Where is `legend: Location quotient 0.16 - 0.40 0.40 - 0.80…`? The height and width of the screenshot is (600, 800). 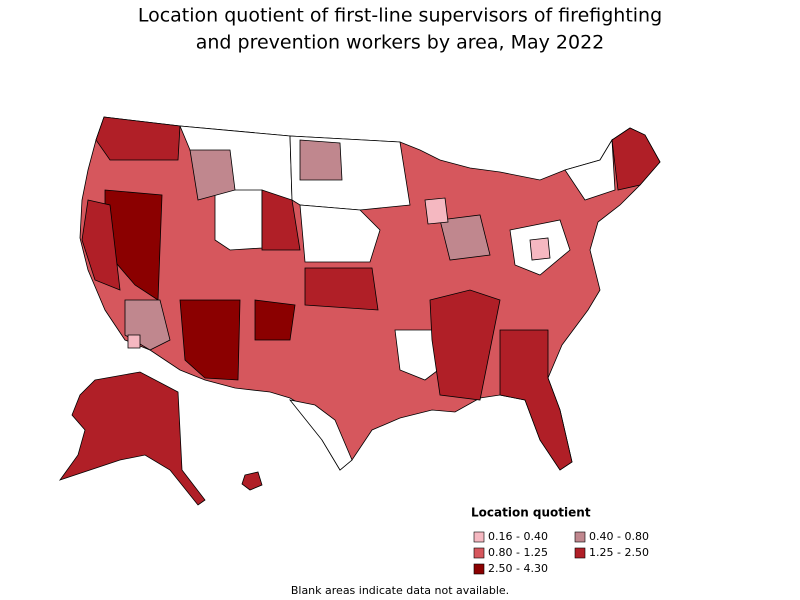 legend: Location quotient 0.16 - 0.40 0.40 - 0.80… is located at coordinates (560, 541).